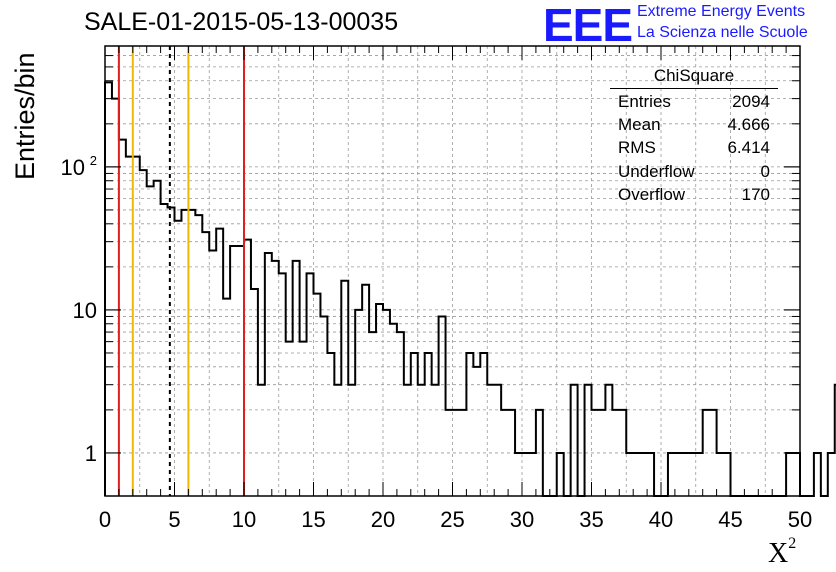  I want to click on y-tick-superscript: 2, so click(93, 160).